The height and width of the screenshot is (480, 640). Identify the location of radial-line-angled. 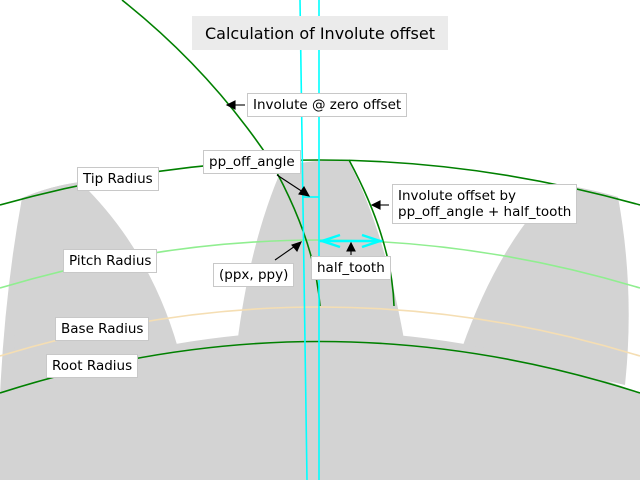
(303, 240).